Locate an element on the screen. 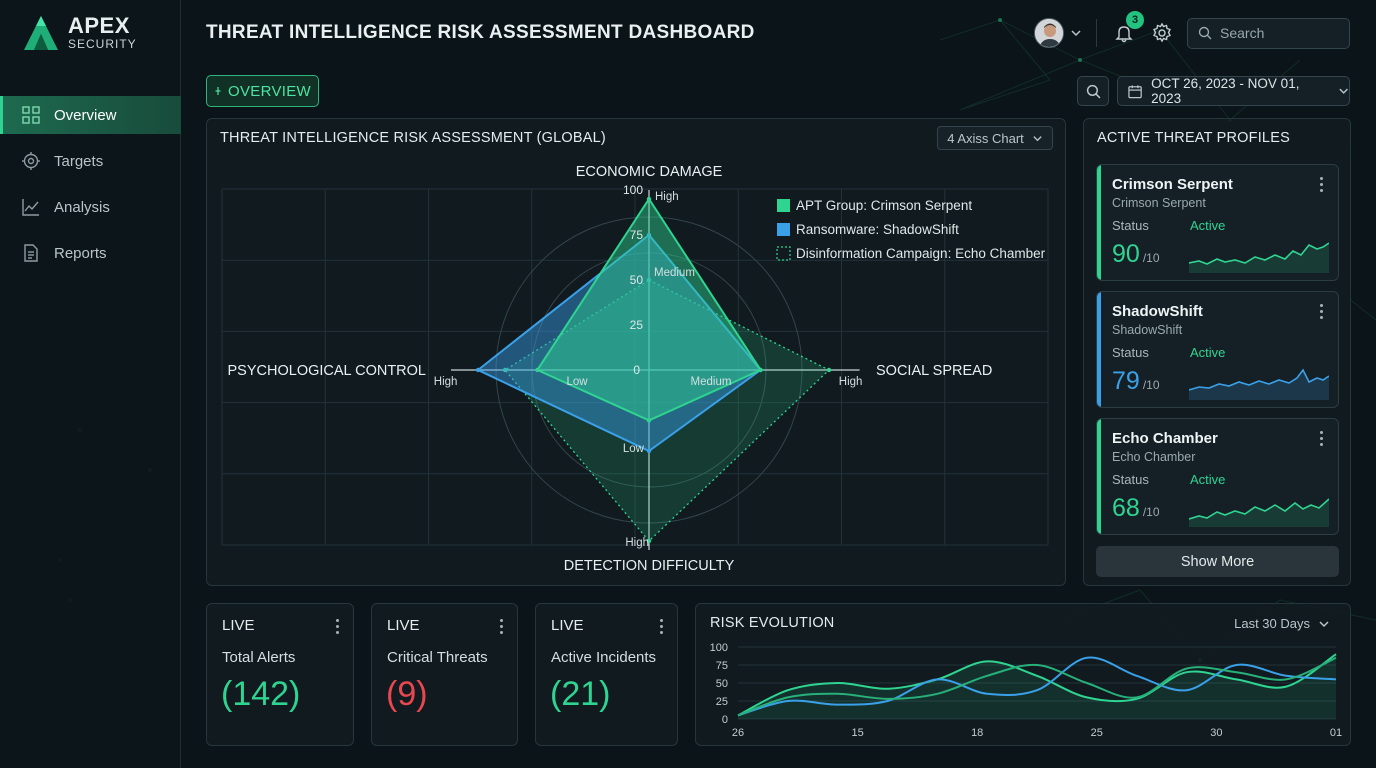  tick-label: 100 is located at coordinates (633, 190).